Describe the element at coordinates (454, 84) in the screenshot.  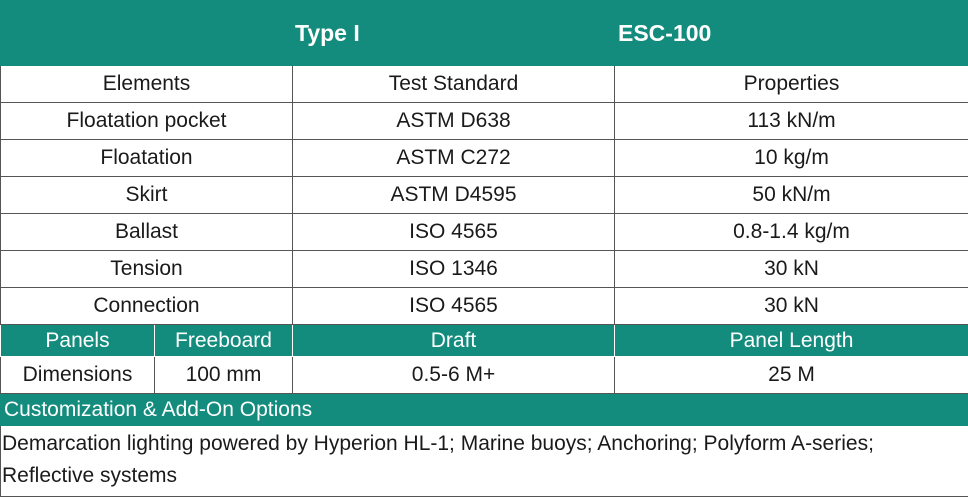
I see `column-header-standard: Test Standard` at that location.